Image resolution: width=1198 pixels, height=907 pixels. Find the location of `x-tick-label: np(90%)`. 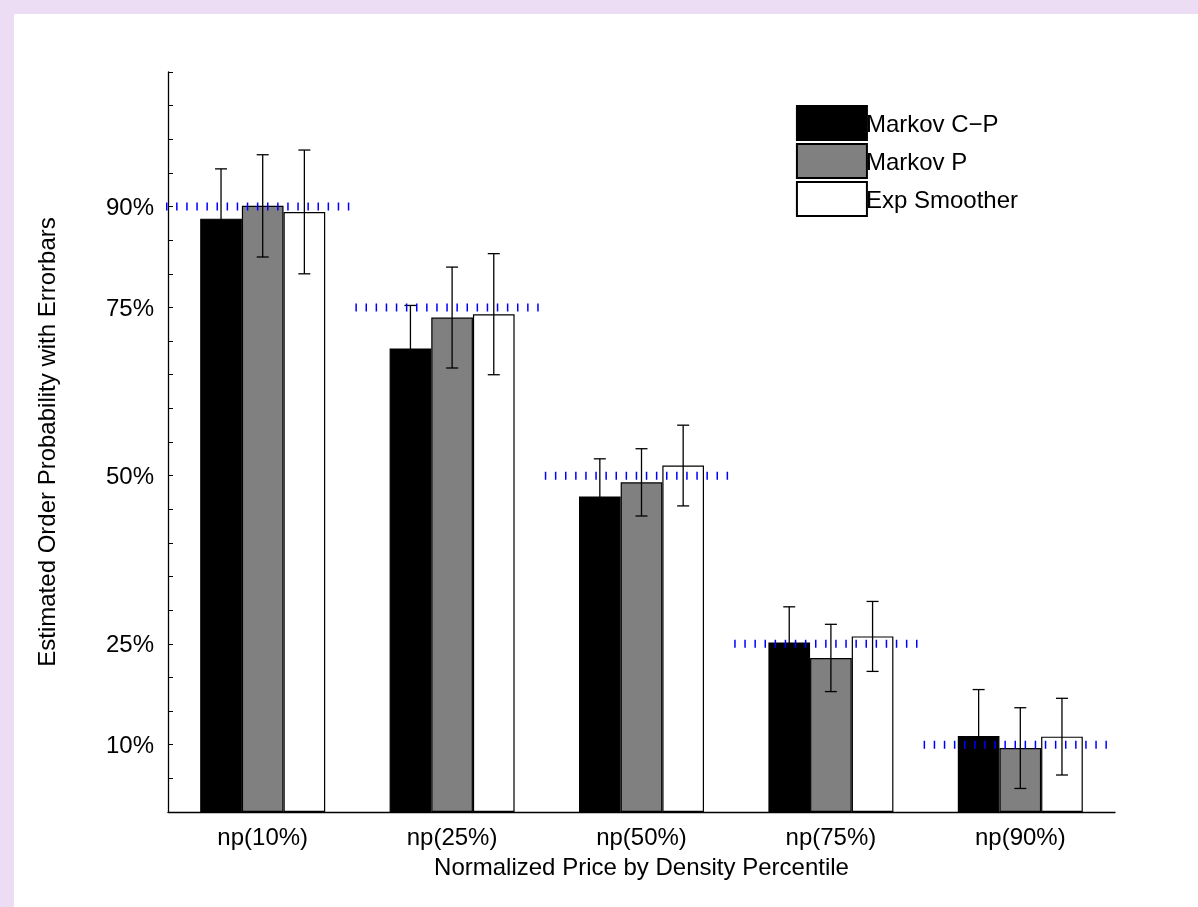

x-tick-label: np(90%) is located at coordinates (1020, 836).